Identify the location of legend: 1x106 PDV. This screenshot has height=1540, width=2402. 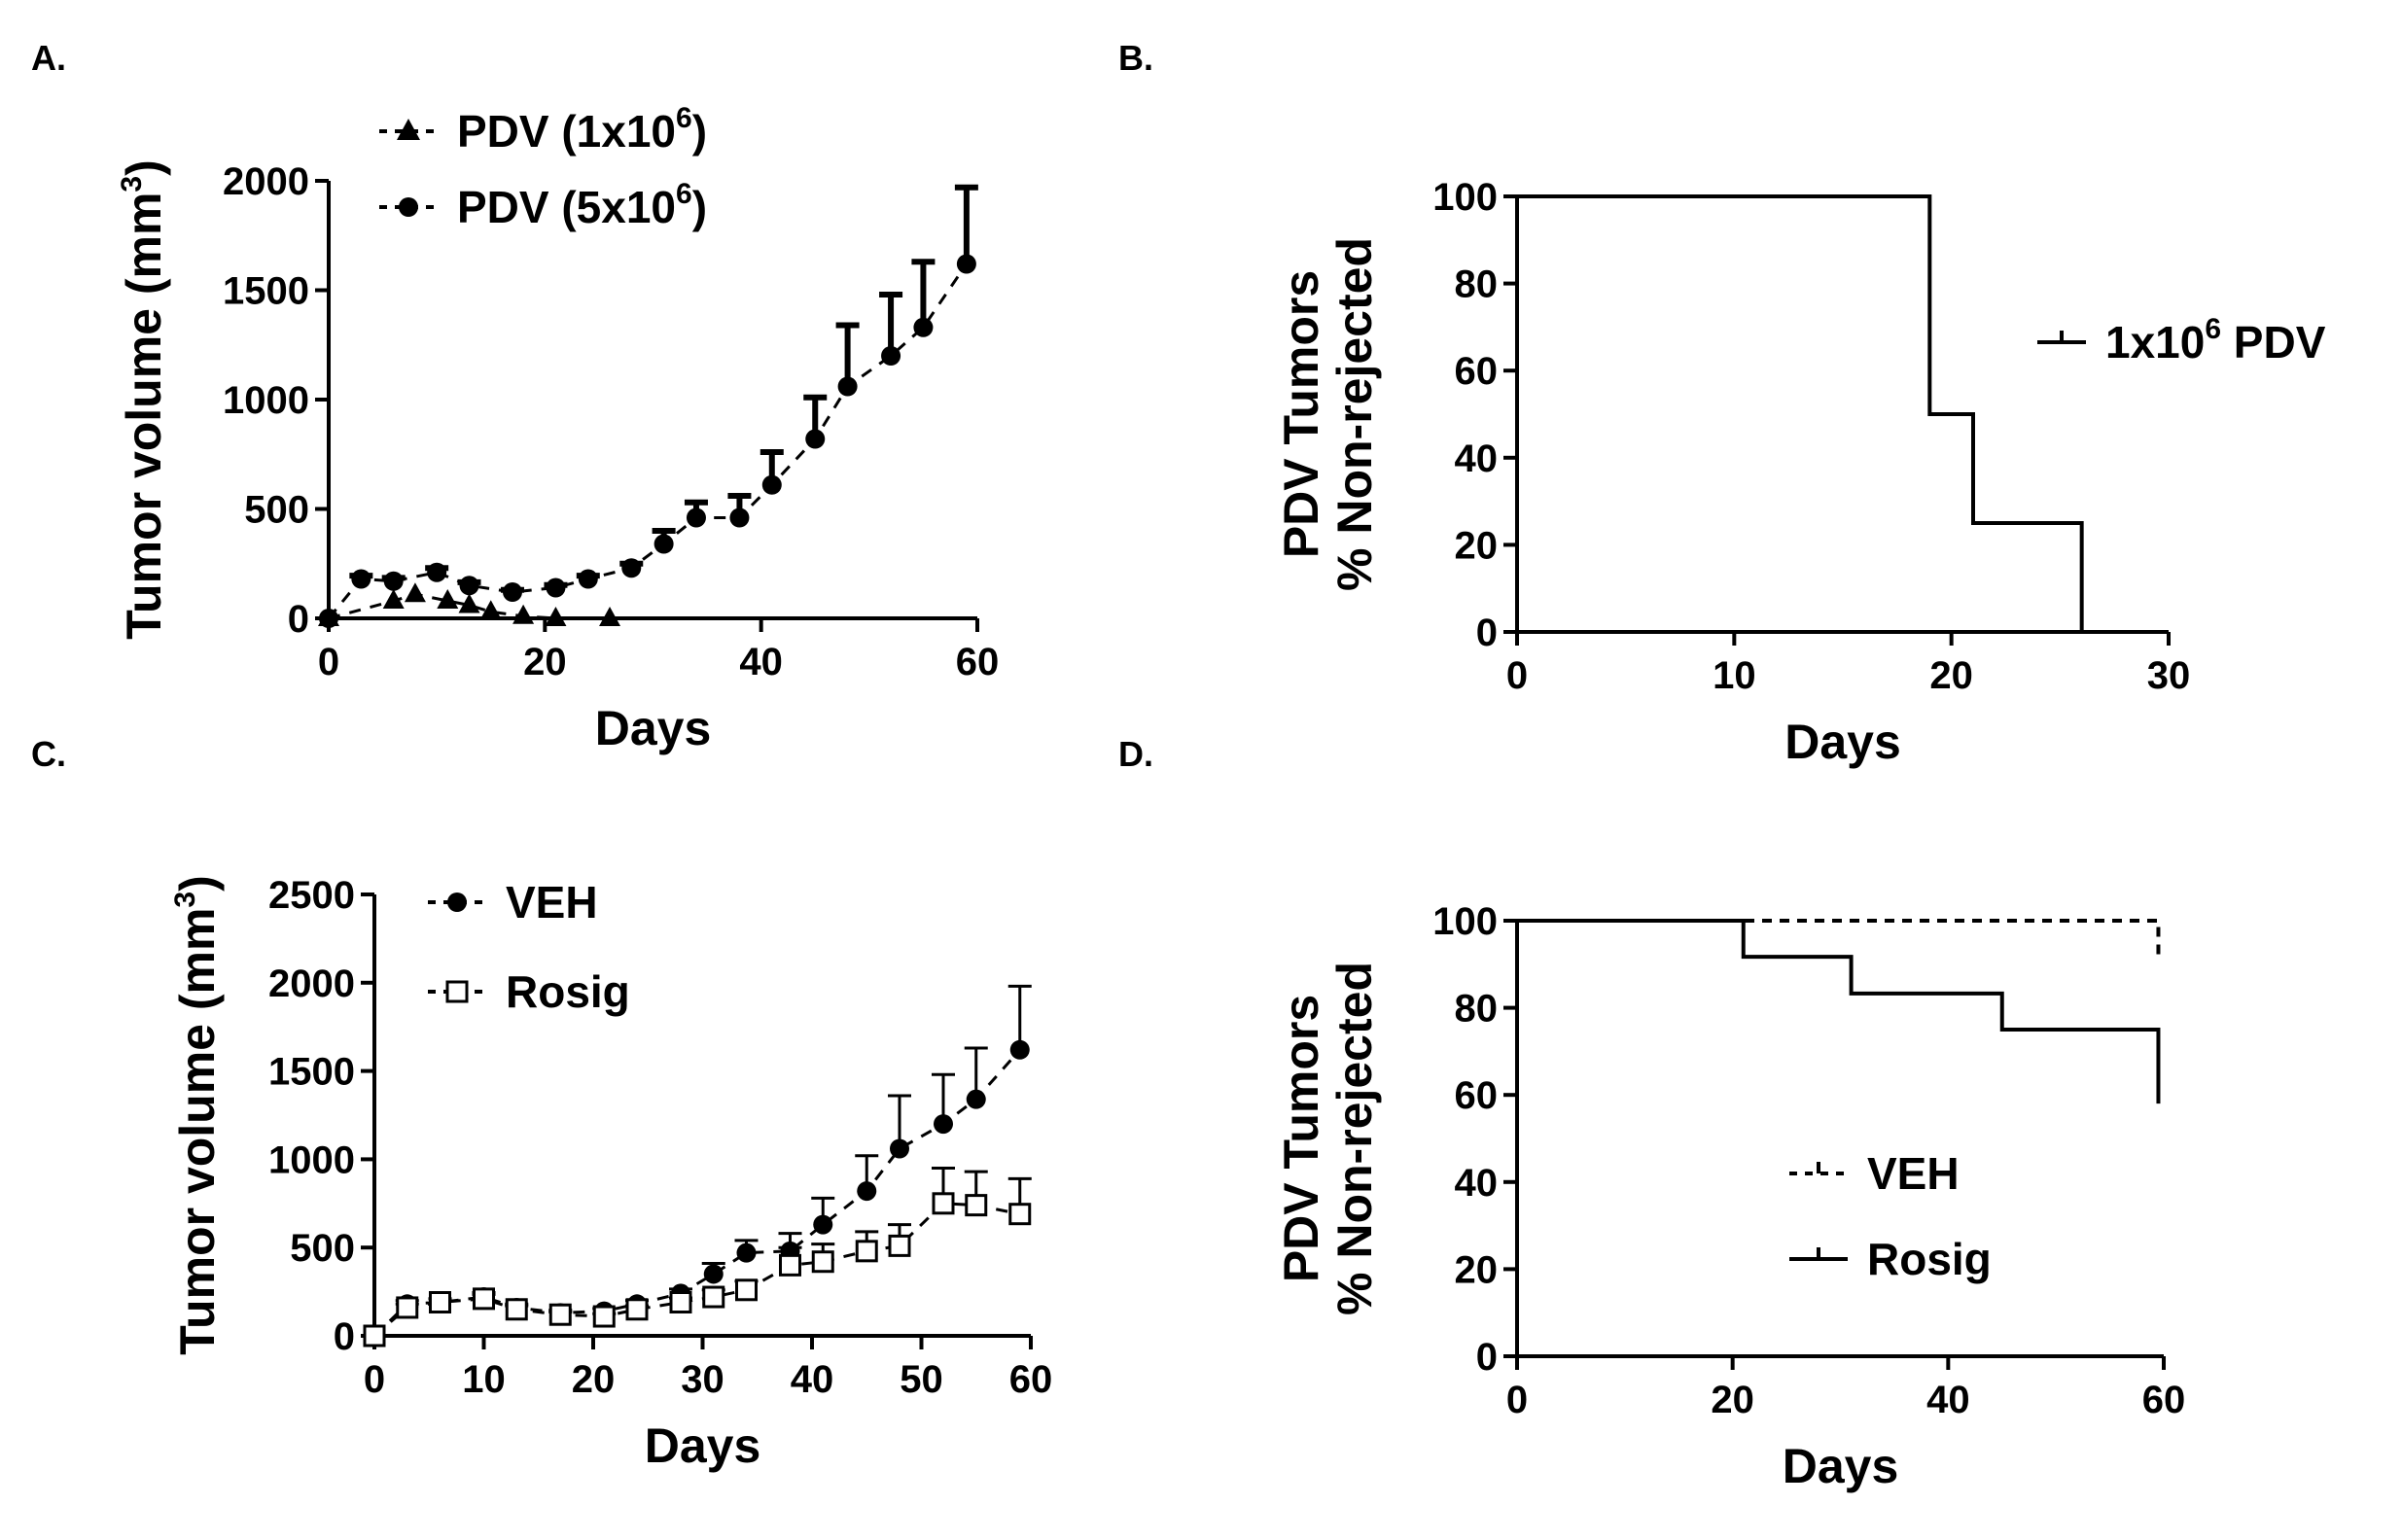
(2181, 340).